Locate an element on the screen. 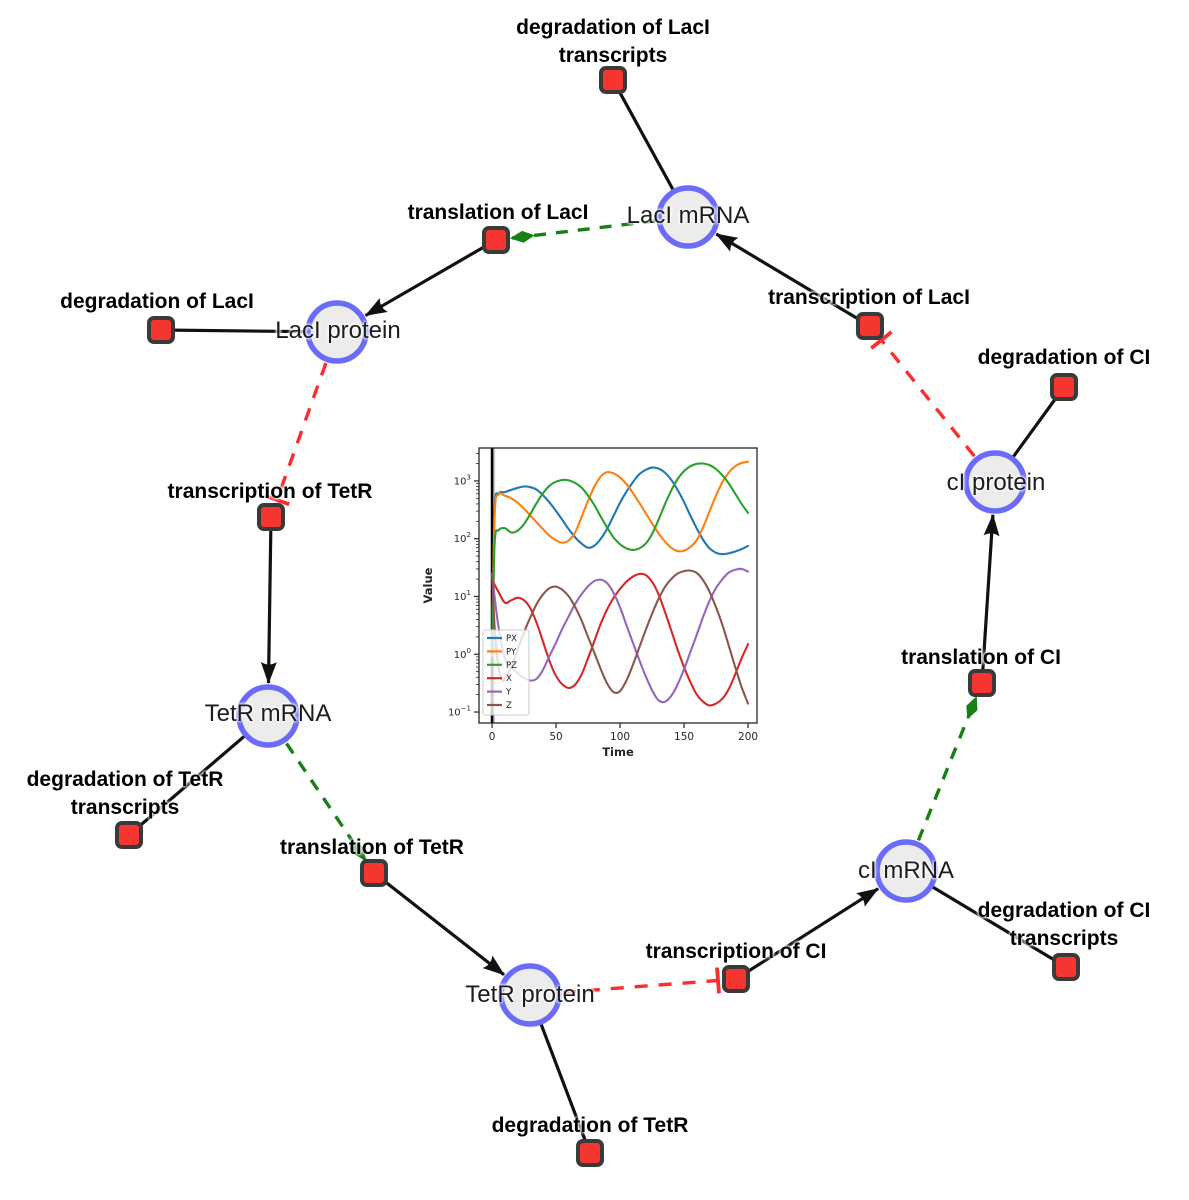 This screenshot has width=1189, height=1200. species-label-tetr-protein: TetR protein is located at coordinates (530, 994).